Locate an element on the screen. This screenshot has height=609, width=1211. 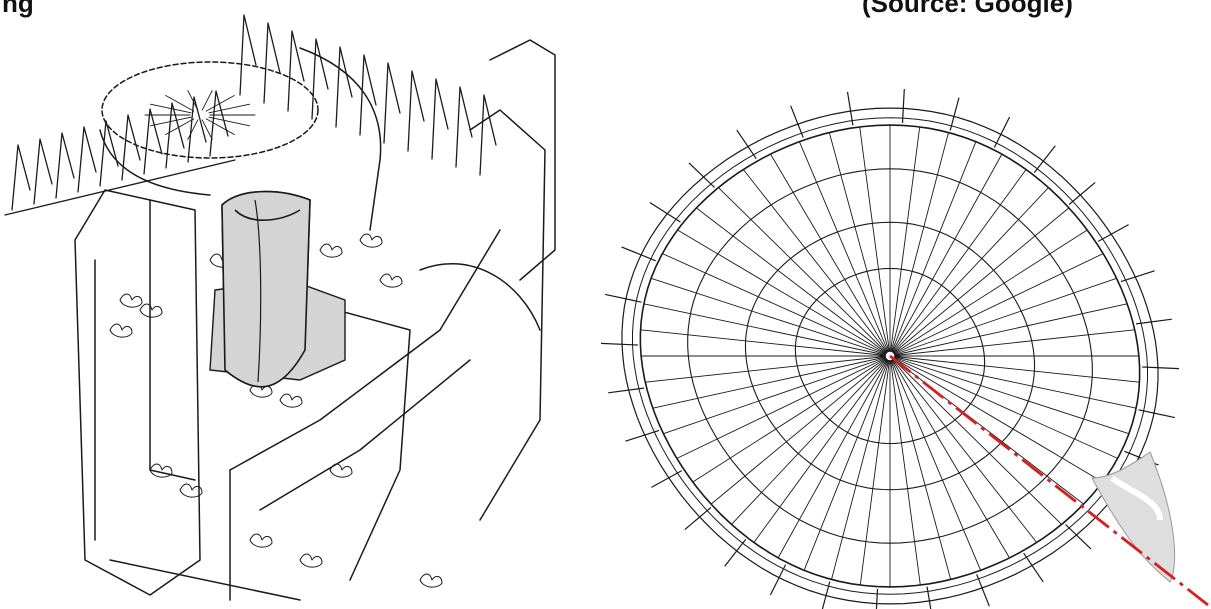
mast-left-rail is located at coordinates (120, 187).